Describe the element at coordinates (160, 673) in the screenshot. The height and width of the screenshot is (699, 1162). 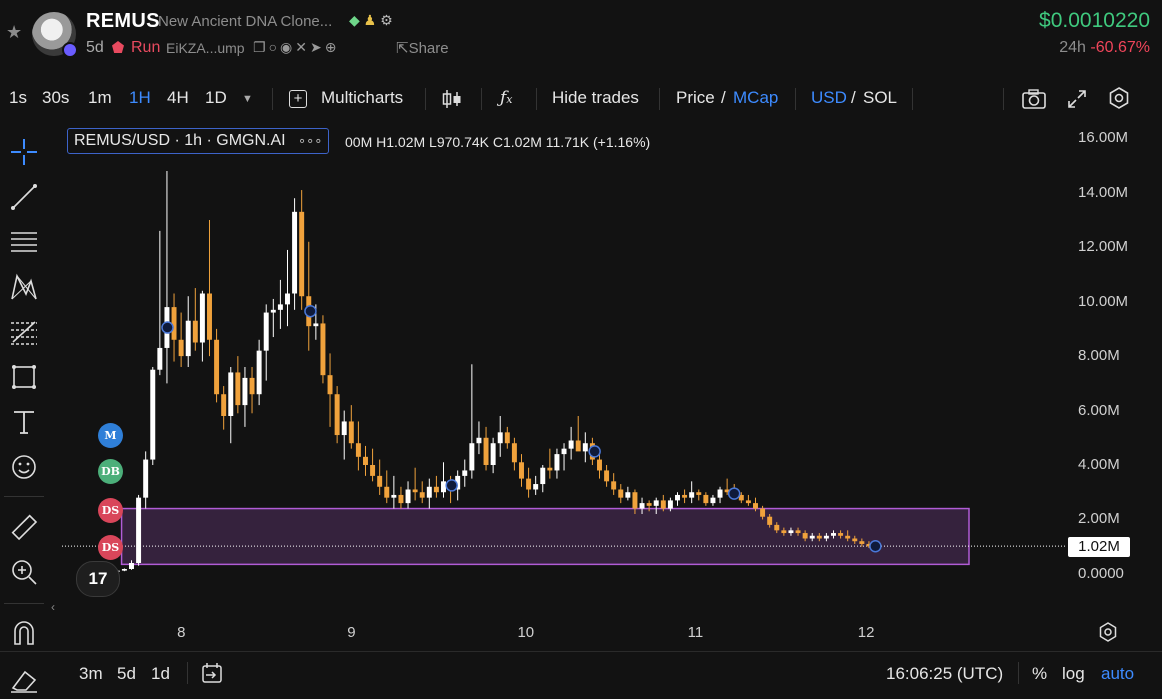
I see `range-1d: 1d` at that location.